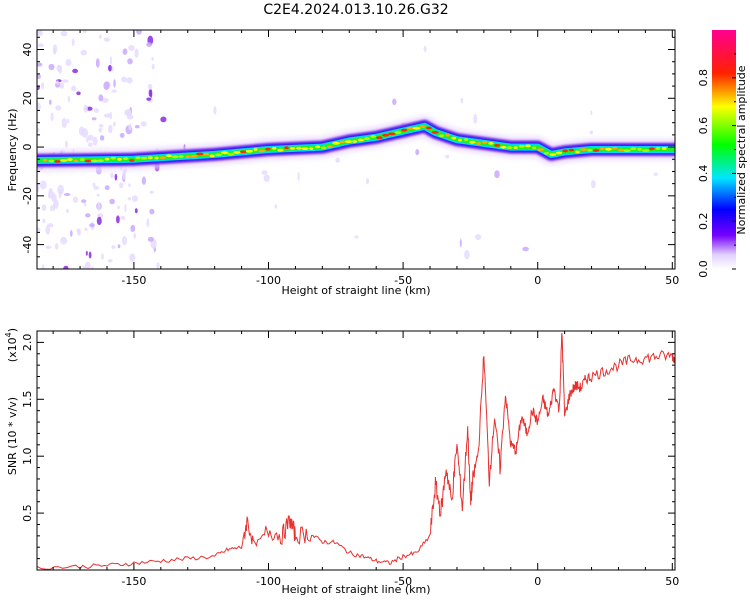  I want to click on colorbar-gradient, so click(724, 149).